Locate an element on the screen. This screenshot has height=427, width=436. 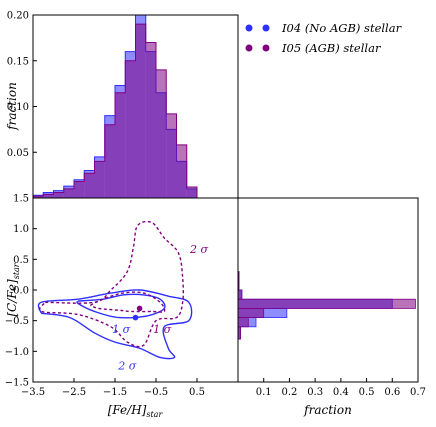
legend: I04 (No AGB) stellar I05 (AGB) stellar is located at coordinates (324, 38).